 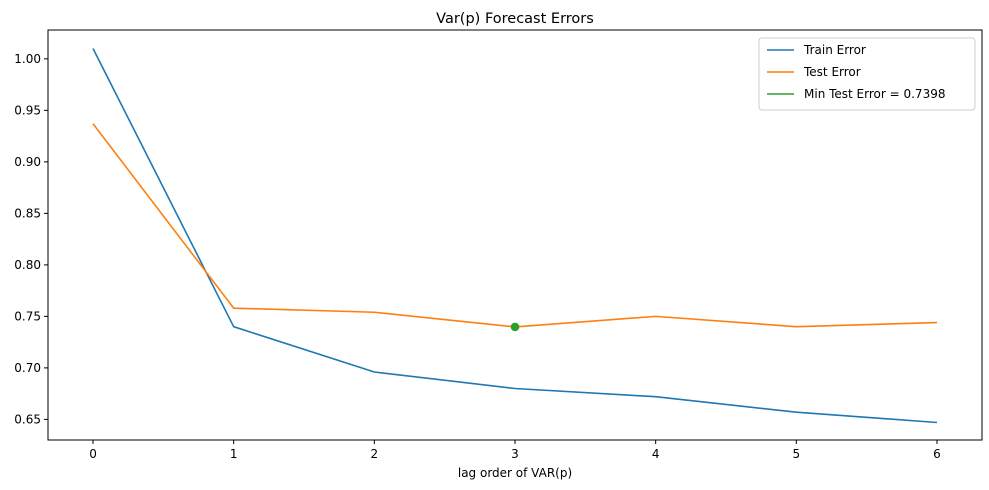 I want to click on legend-label: Train Error, so click(x=834, y=50).